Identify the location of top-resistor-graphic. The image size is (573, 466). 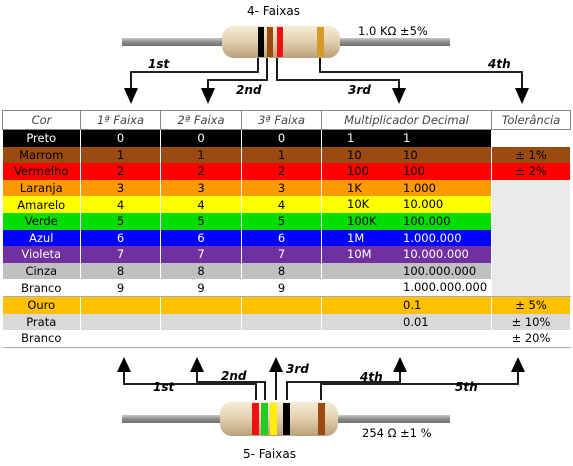
(325, 65).